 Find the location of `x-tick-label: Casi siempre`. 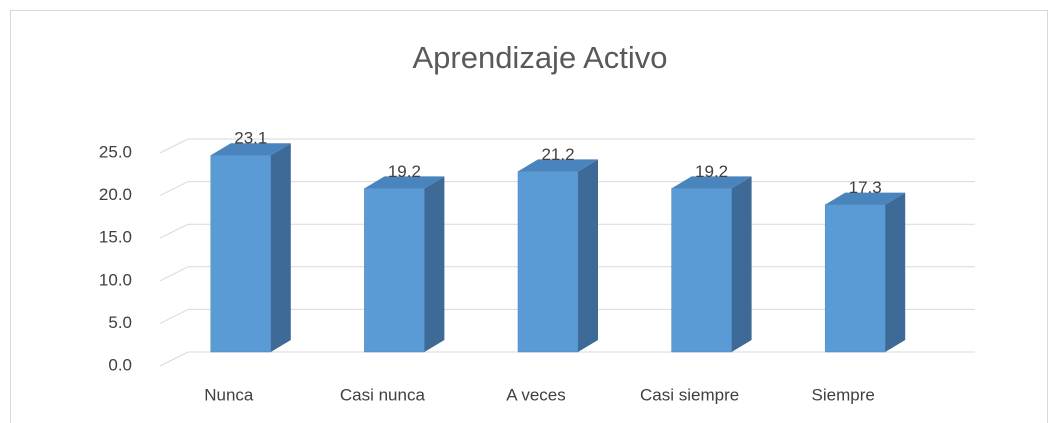

x-tick-label: Casi siempre is located at coordinates (689, 394).